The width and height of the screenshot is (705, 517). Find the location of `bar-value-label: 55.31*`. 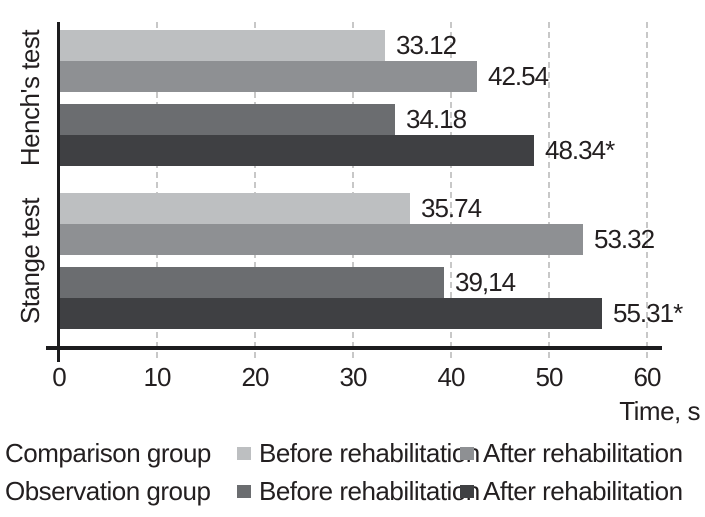

bar-value-label: 55.31* is located at coordinates (648, 313).